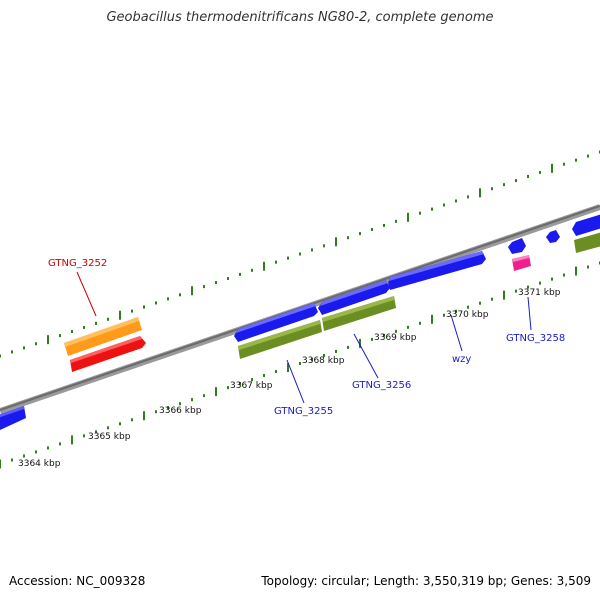  Describe the element at coordinates (535, 338) in the screenshot. I see `gene-label-gtng-3258: GTNG_3258` at that location.